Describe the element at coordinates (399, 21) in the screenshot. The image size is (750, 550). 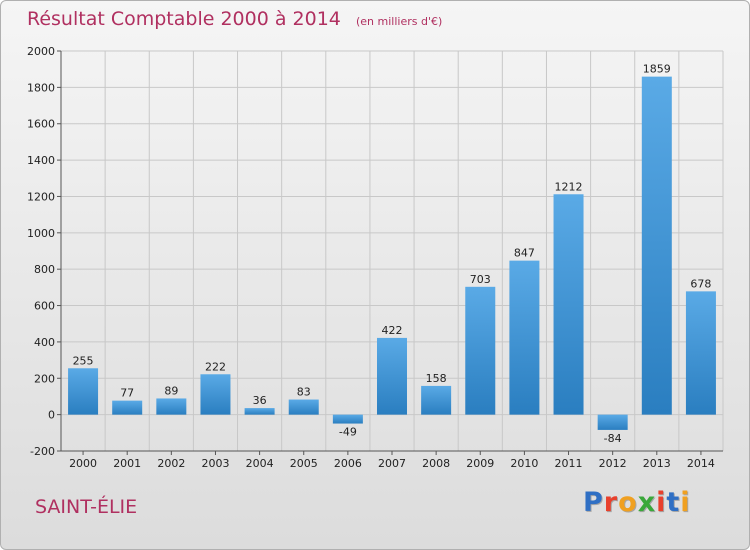
I see `chart-subtitle: (en milliers d'€)` at that location.